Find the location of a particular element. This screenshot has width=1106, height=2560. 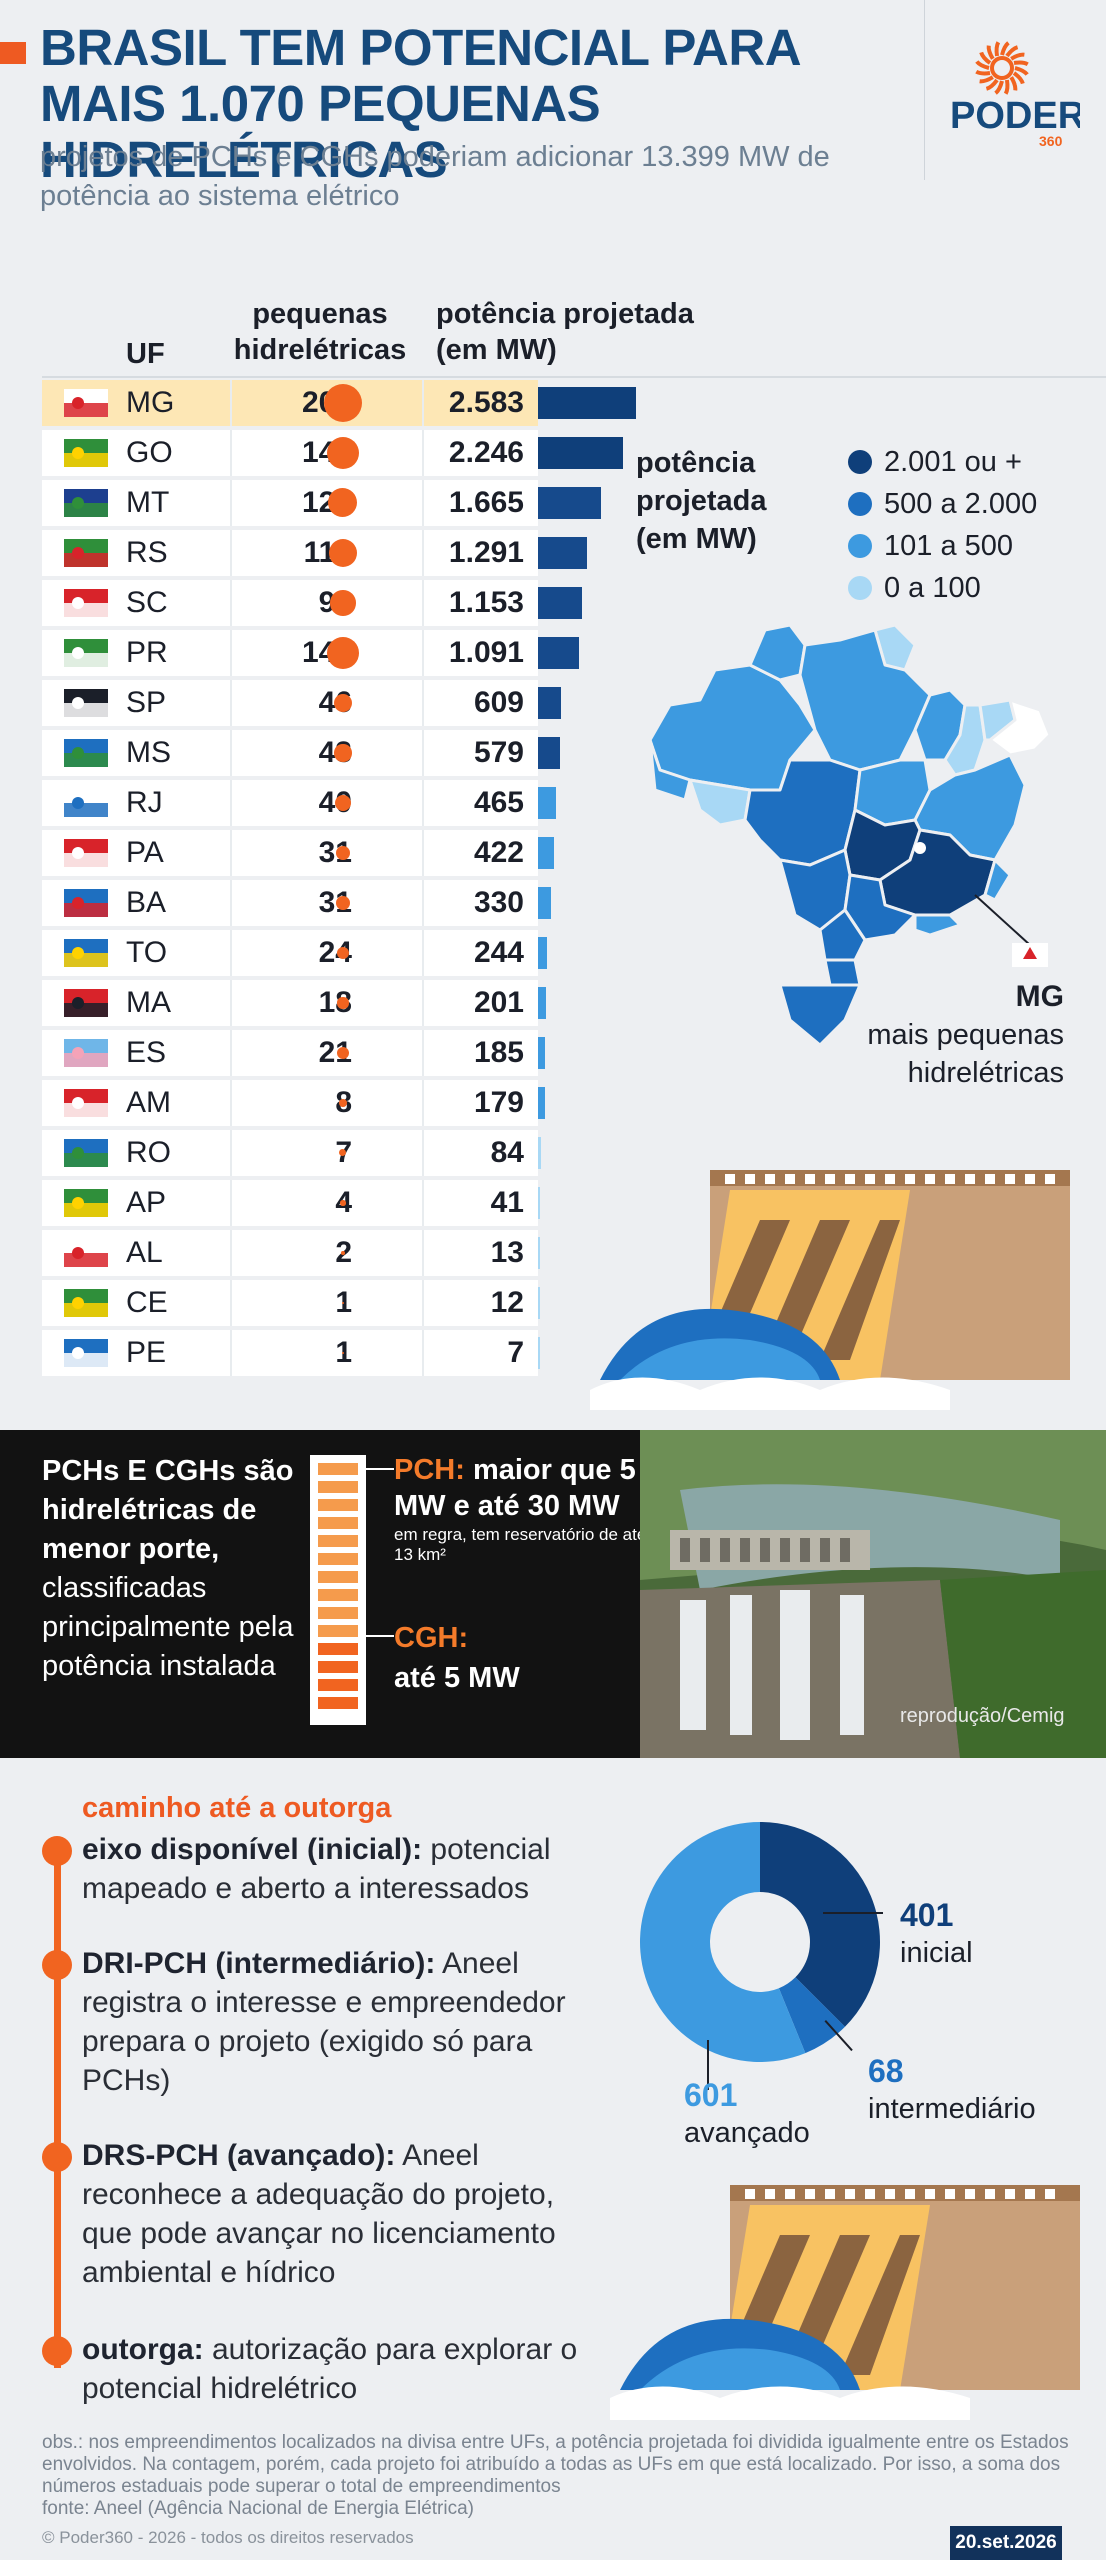

row-power: 185 is located at coordinates (498, 1052).